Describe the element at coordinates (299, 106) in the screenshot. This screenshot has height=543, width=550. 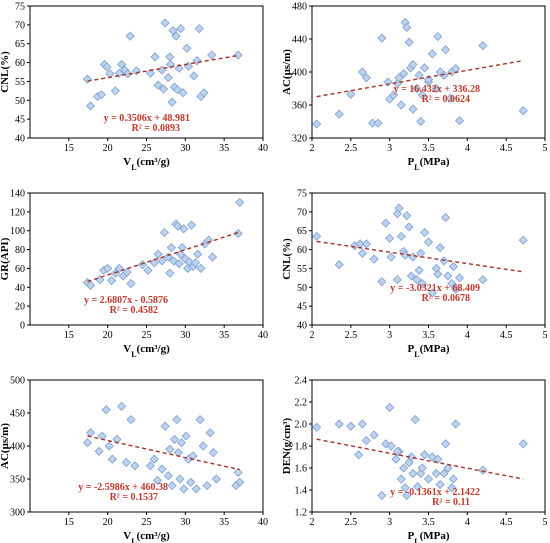
I see `y-tick-label: 360` at that location.